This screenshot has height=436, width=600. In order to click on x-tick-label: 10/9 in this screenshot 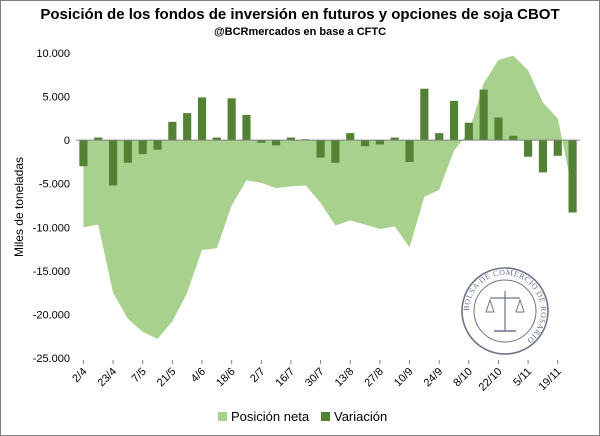, I will do `click(404, 378)`.